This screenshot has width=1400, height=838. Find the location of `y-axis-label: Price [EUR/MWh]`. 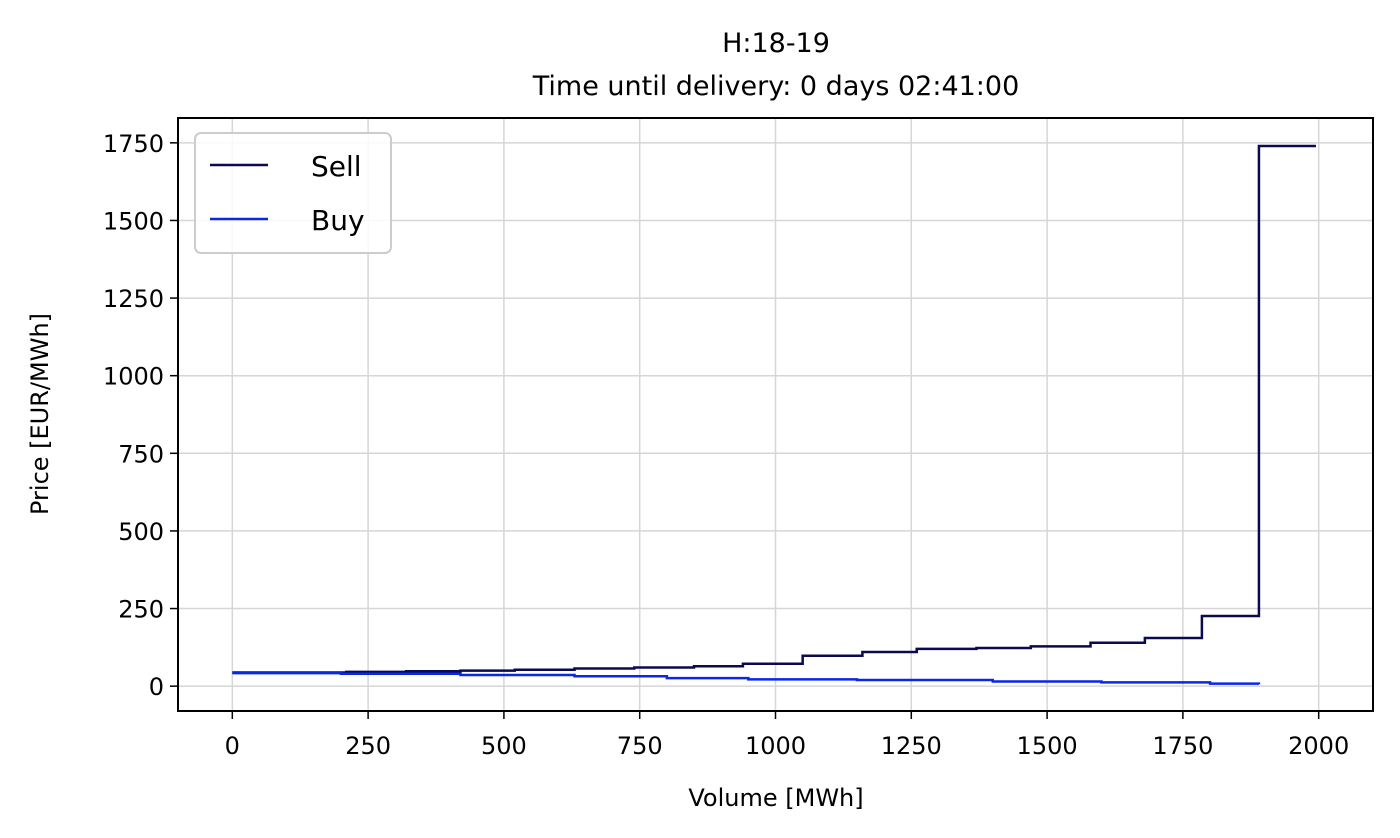

y-axis-label: Price [EUR/MWh] is located at coordinates (40, 414).